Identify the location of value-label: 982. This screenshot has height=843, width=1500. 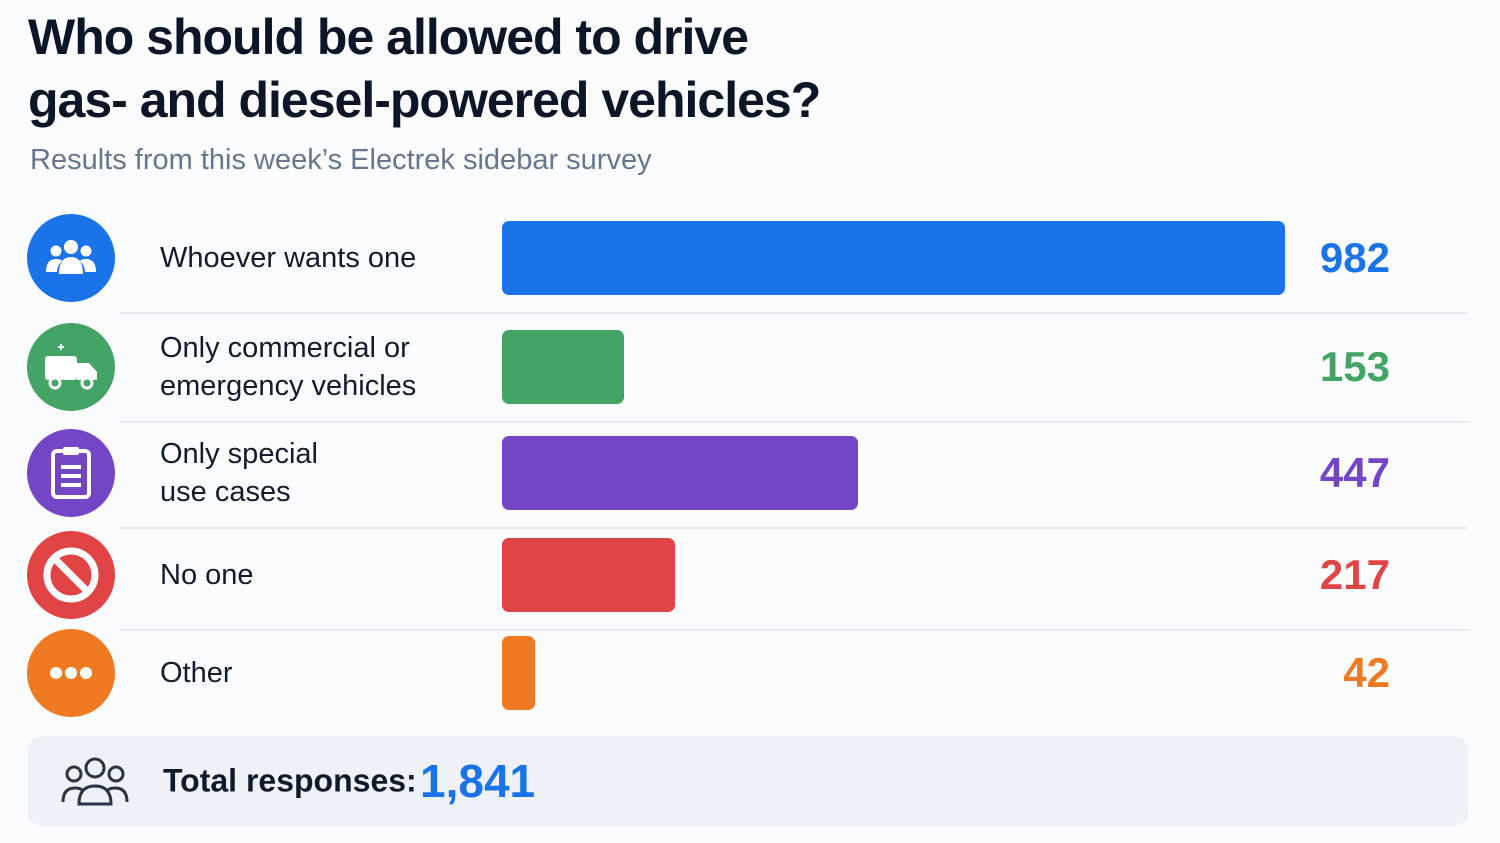
(1354, 257).